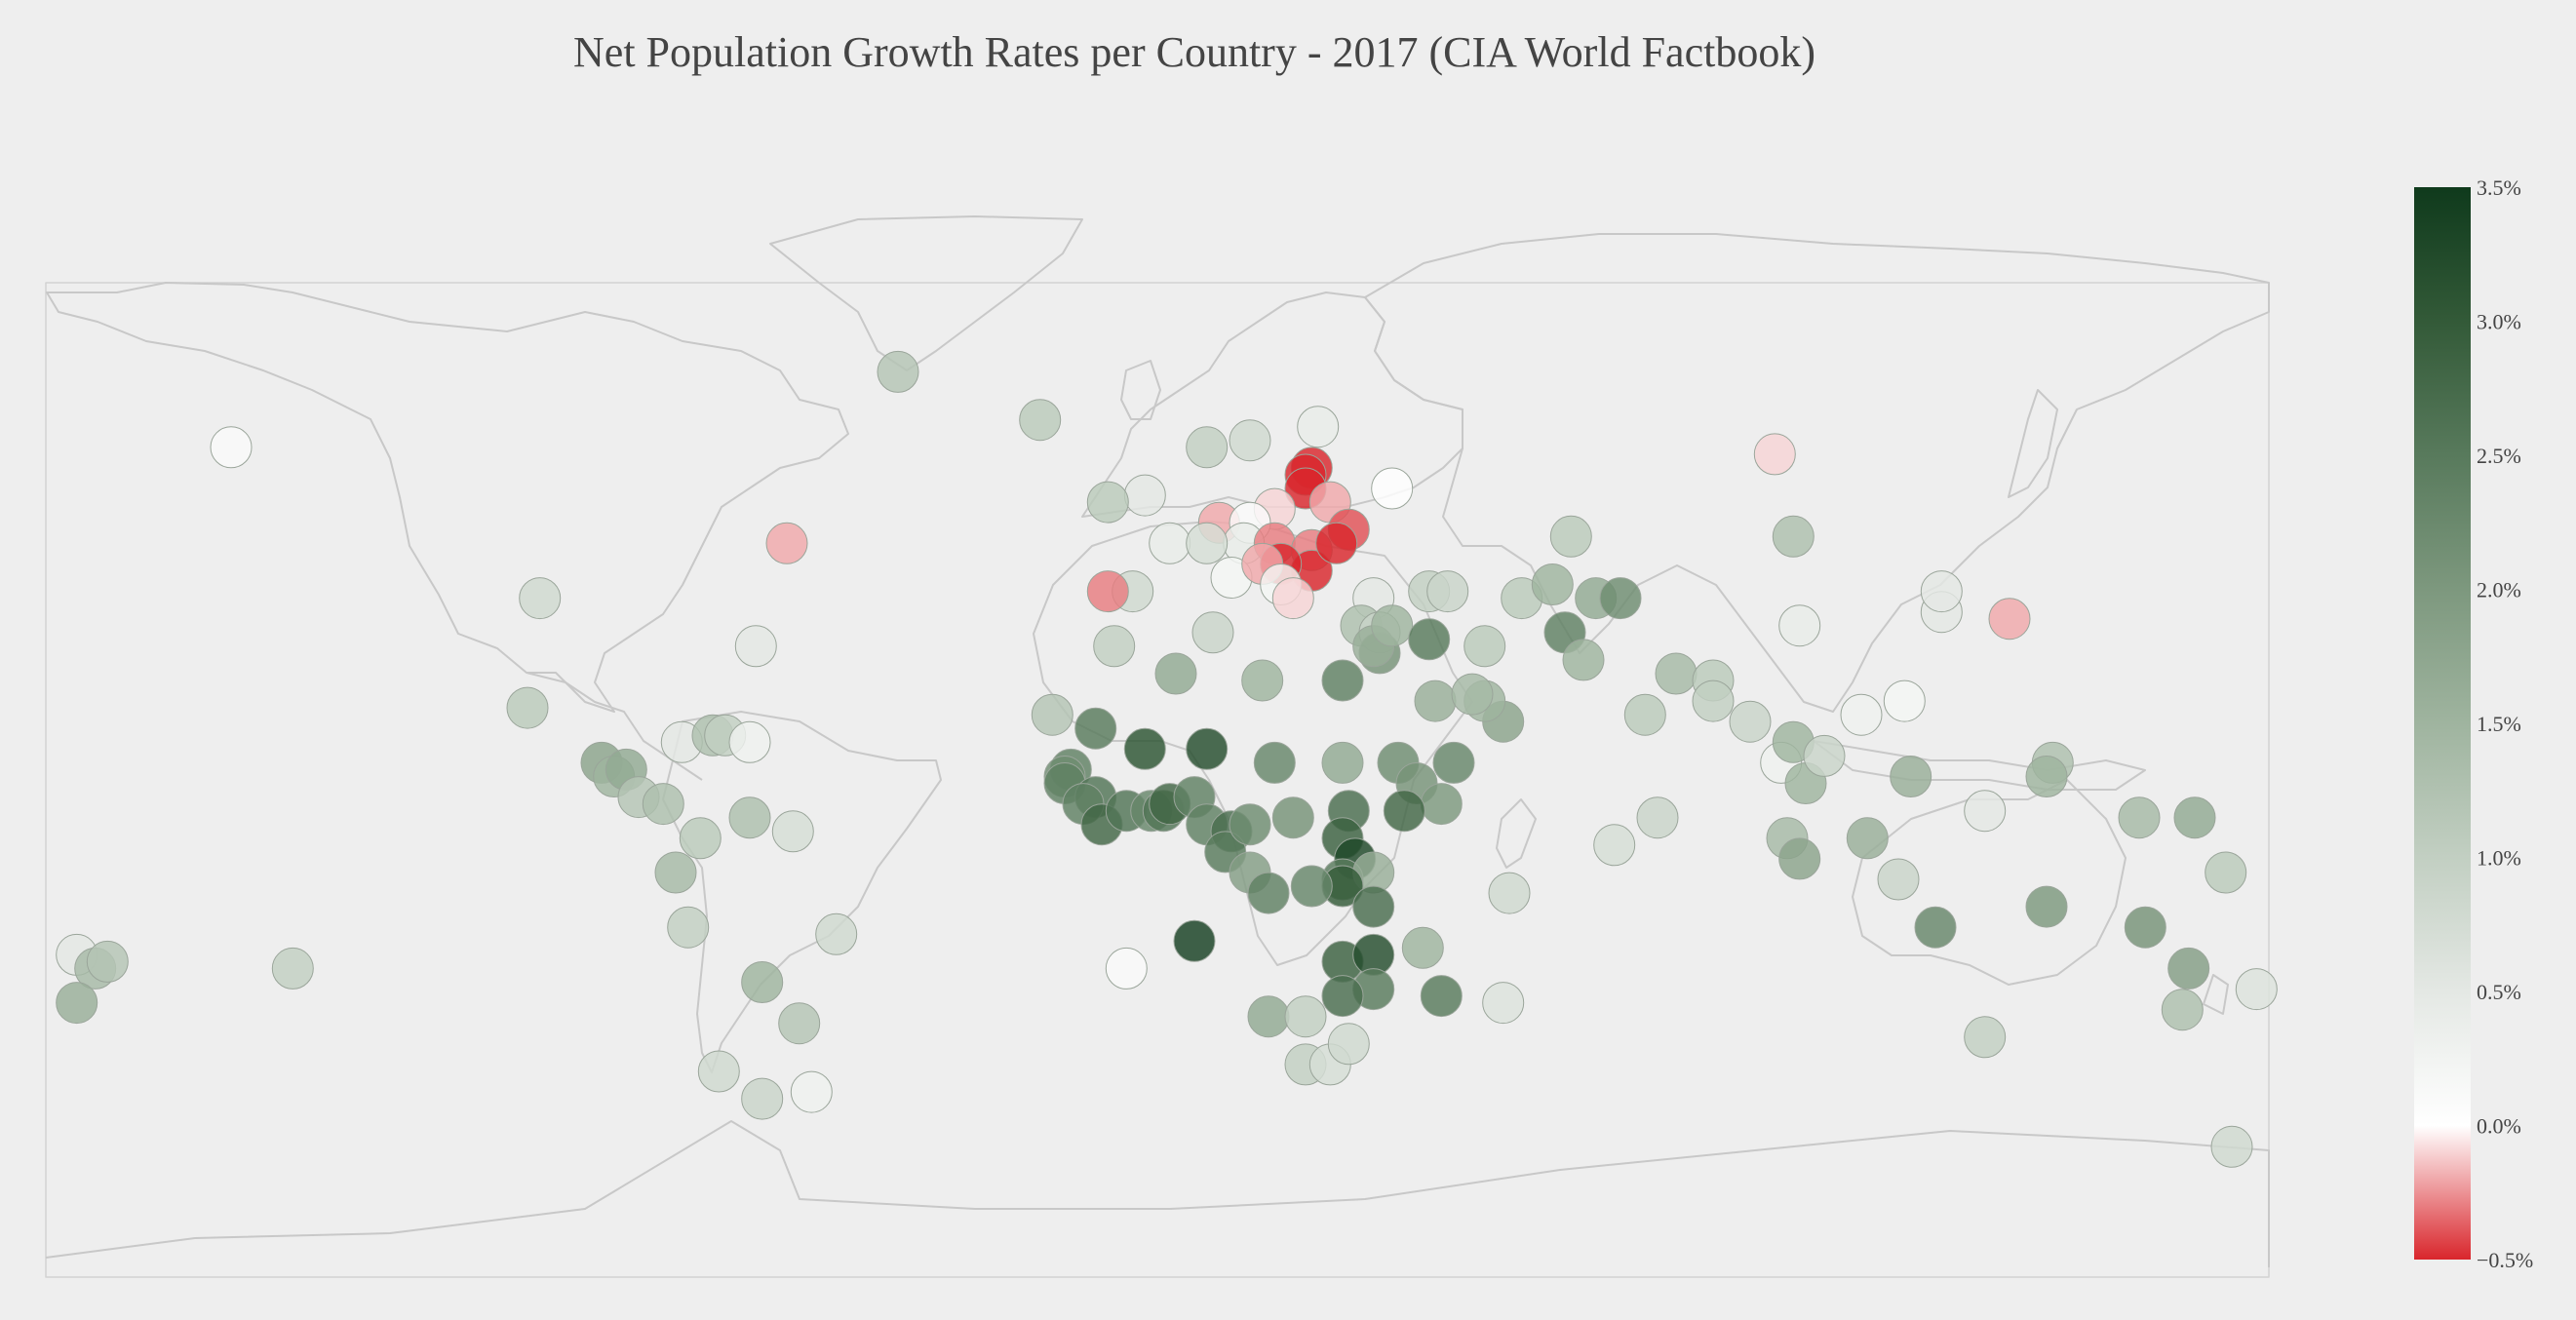  Describe the element at coordinates (1799, 859) in the screenshot. I see `country-marker: 1.8%` at that location.